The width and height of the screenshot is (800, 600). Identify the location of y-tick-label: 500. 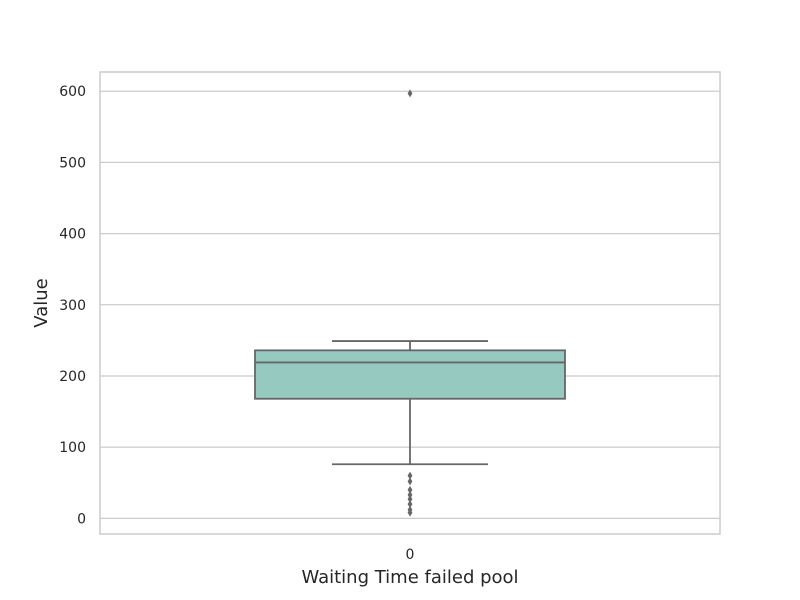
(72, 163).